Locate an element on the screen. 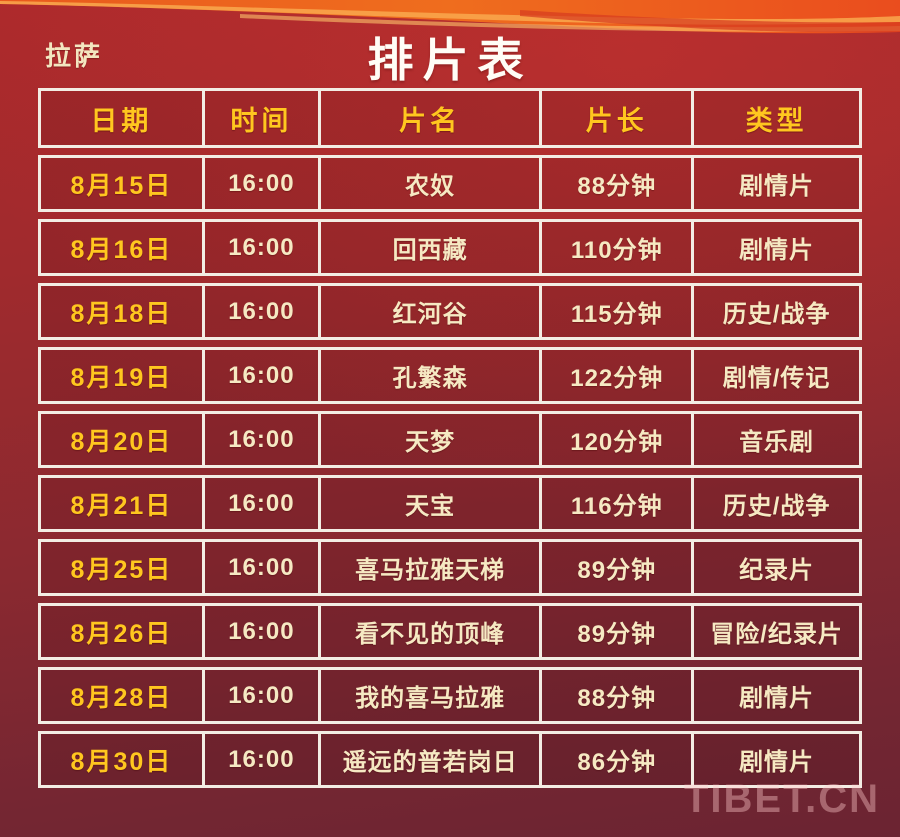 The image size is (900, 837). film-title-cell: 遥远的普若岗日 is located at coordinates (428, 759).